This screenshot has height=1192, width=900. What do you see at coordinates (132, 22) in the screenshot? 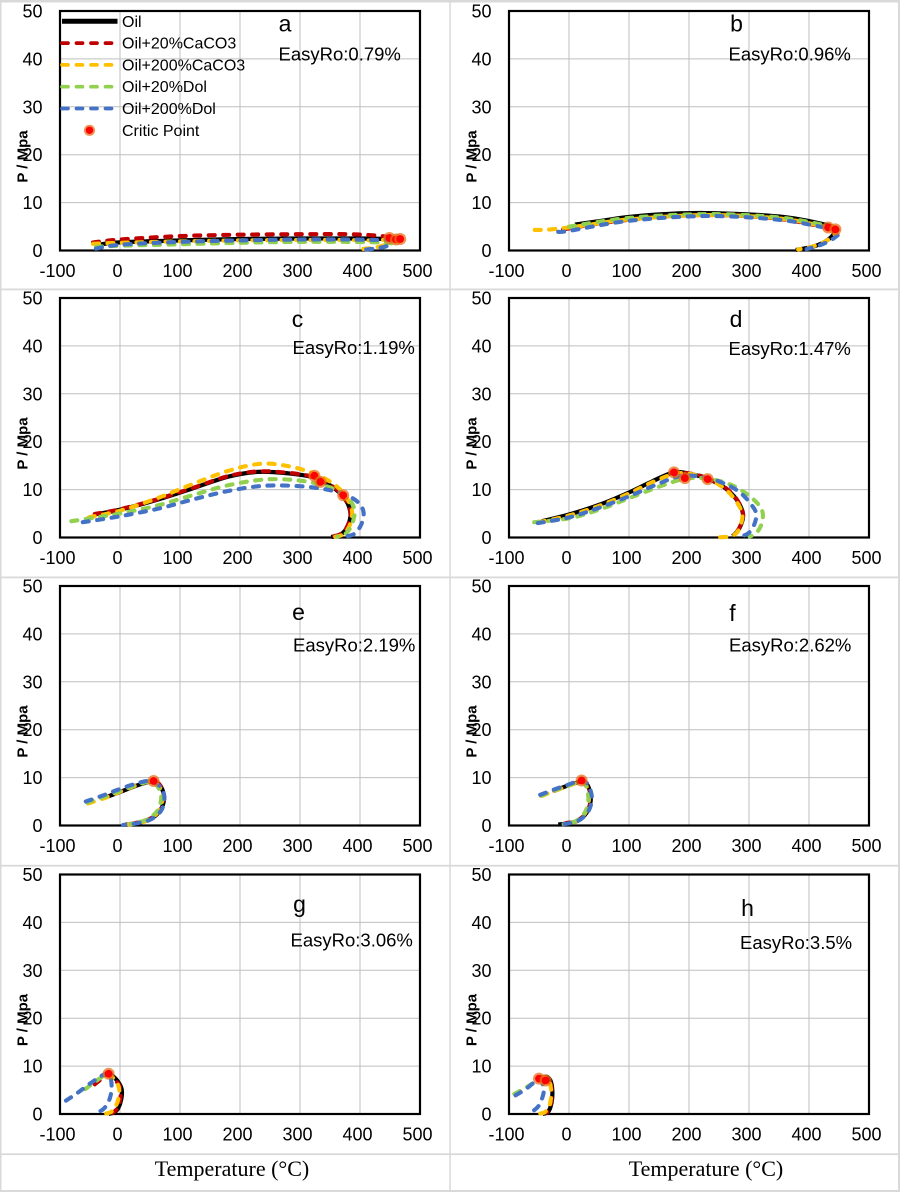
I see `svg-text: Oil` at bounding box center [132, 22].